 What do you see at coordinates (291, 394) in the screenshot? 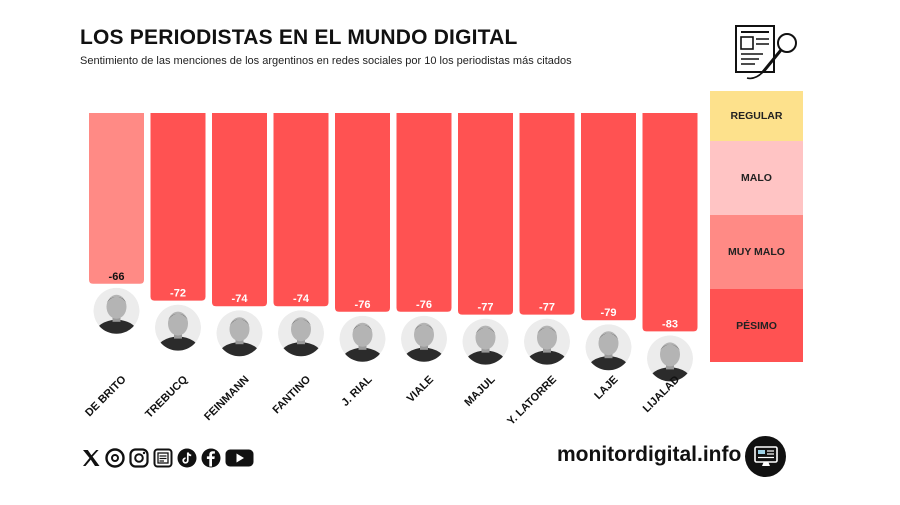
I see `category-label: FANTINO` at bounding box center [291, 394].